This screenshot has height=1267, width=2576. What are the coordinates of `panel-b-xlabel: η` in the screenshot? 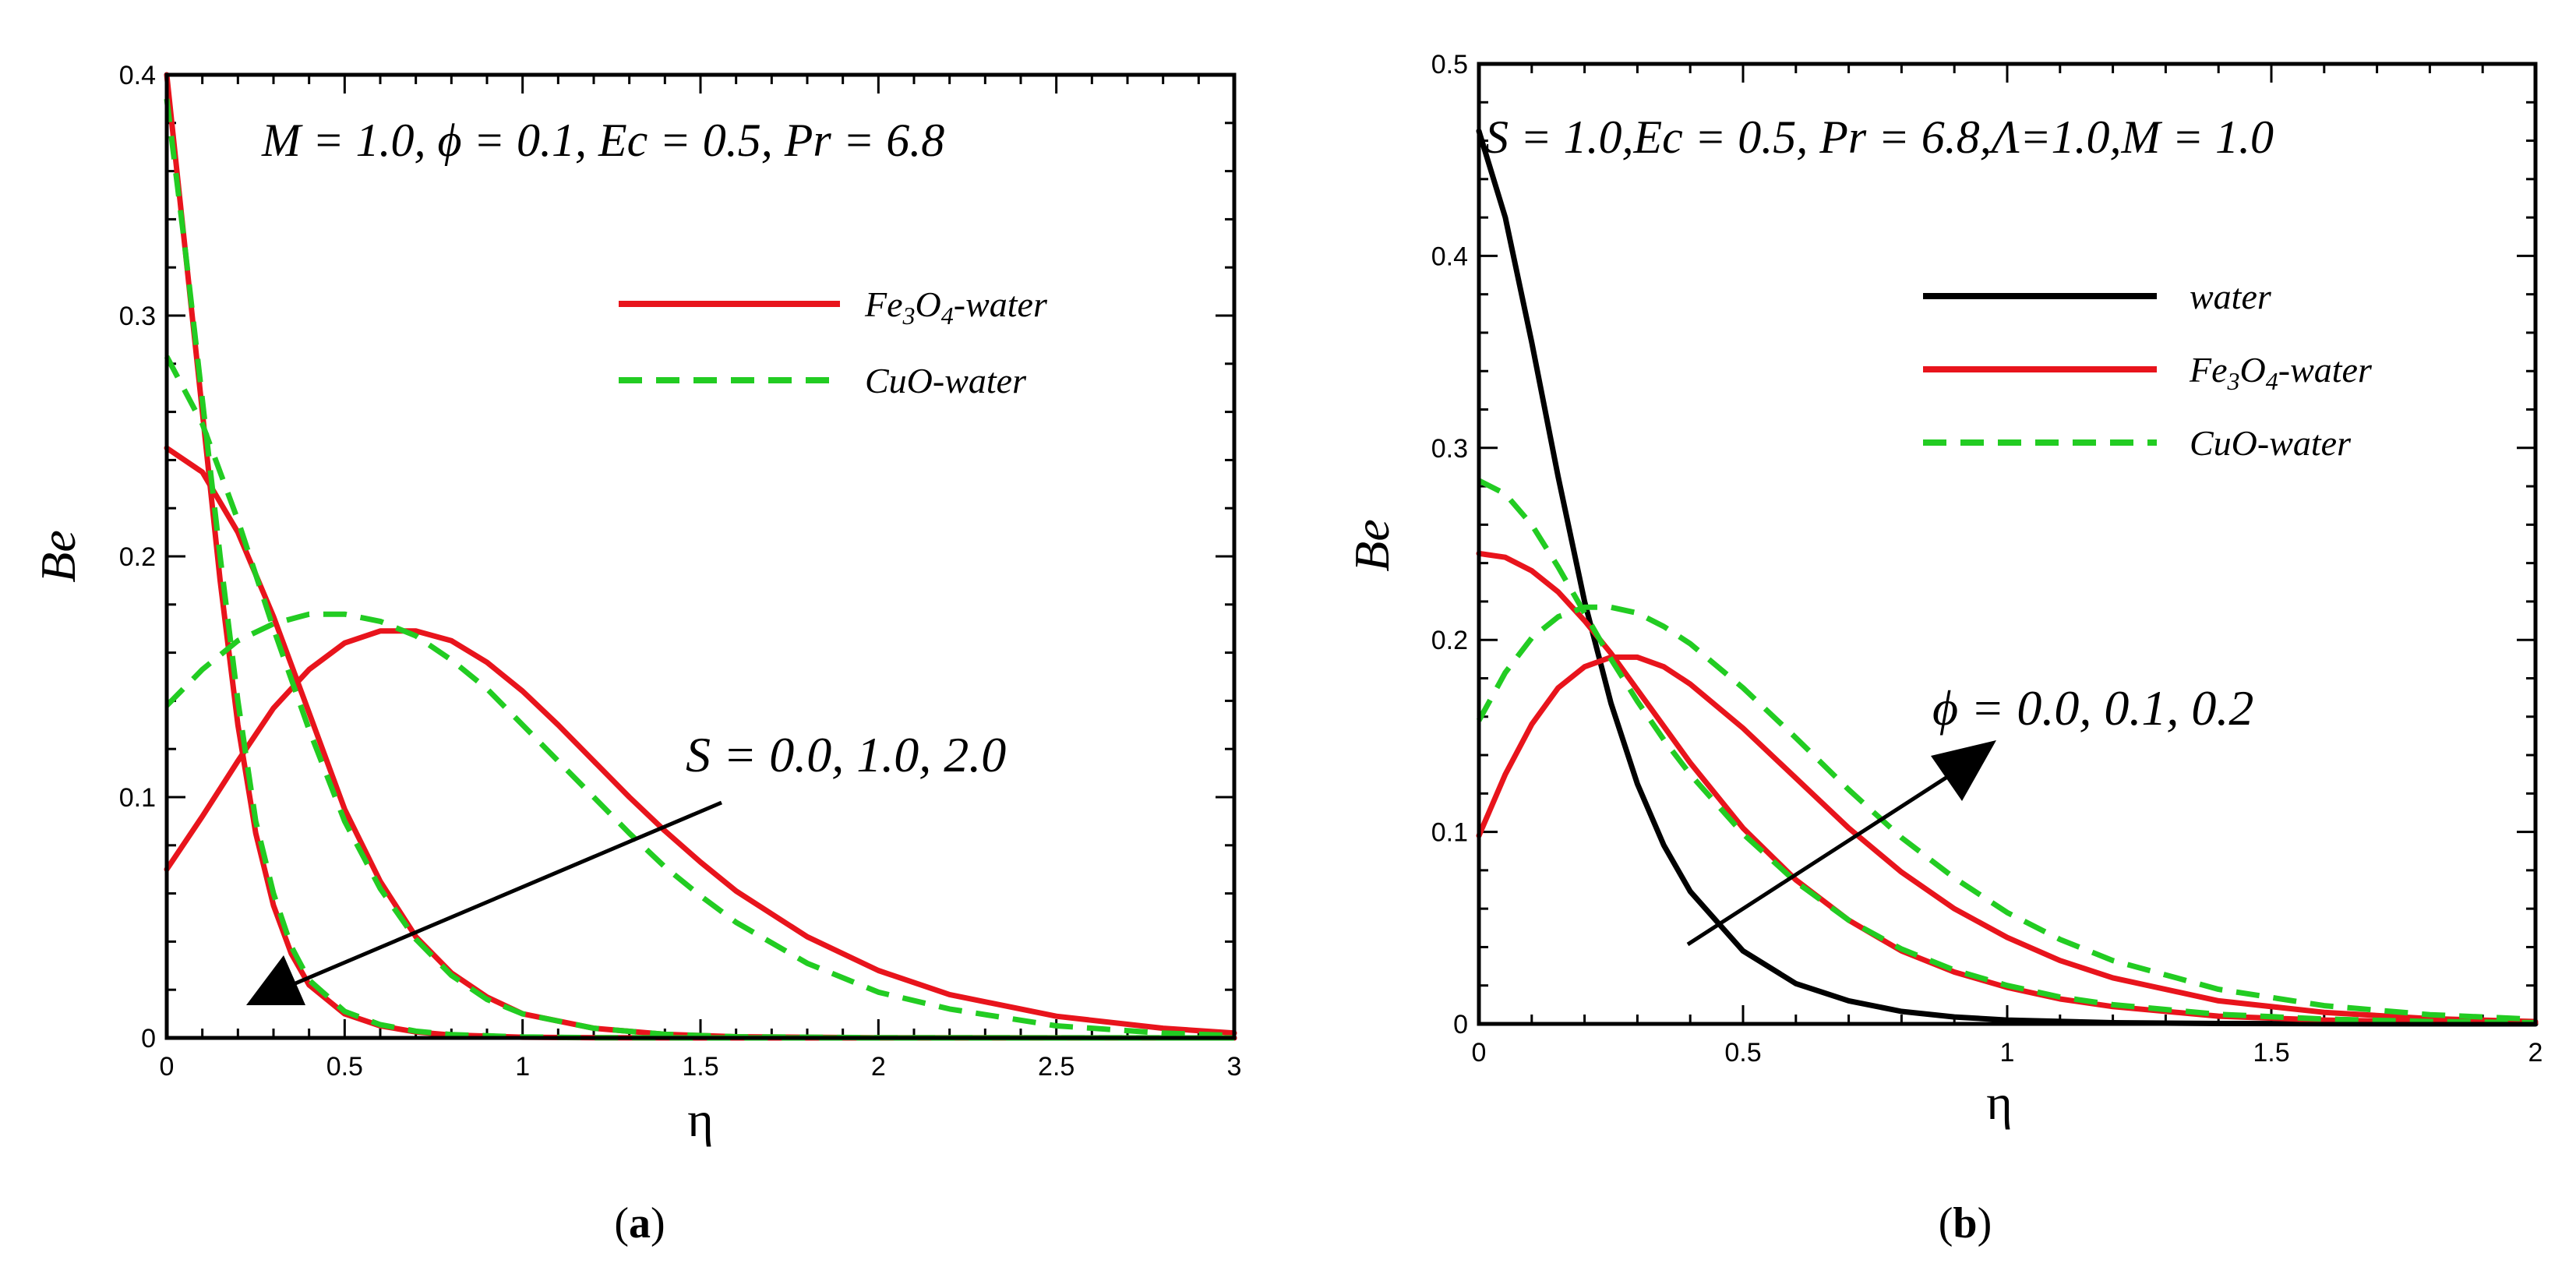 It's located at (1999, 1102).